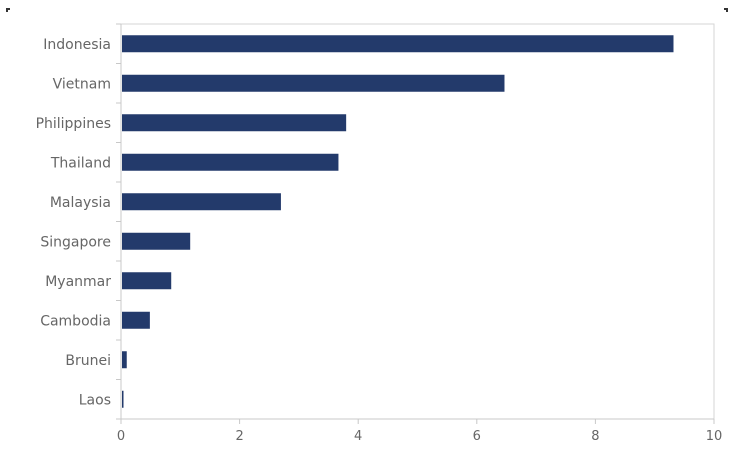 The height and width of the screenshot is (453, 749). Describe the element at coordinates (201, 202) in the screenshot. I see `bar-malaysia` at that location.